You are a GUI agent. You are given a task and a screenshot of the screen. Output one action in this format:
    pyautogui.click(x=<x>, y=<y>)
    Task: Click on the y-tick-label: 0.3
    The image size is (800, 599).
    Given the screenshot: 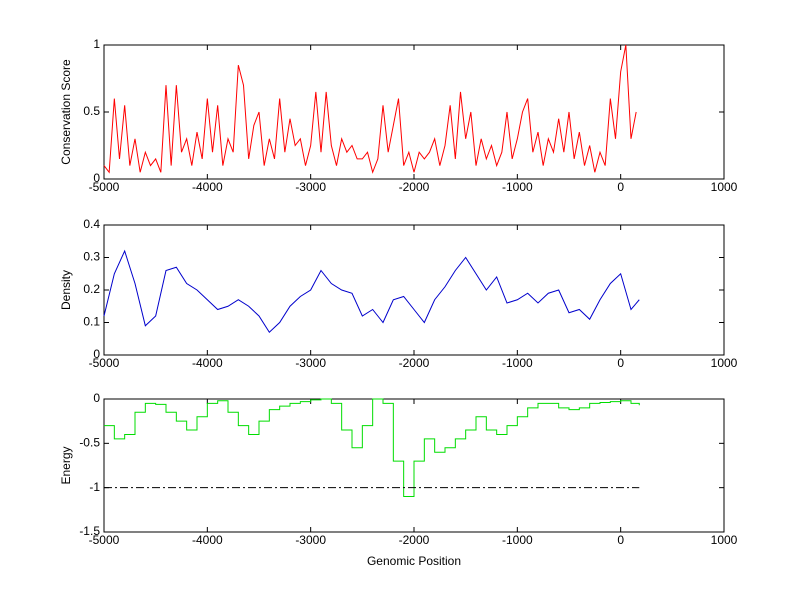 What is the action you would take?
    pyautogui.click(x=91, y=257)
    